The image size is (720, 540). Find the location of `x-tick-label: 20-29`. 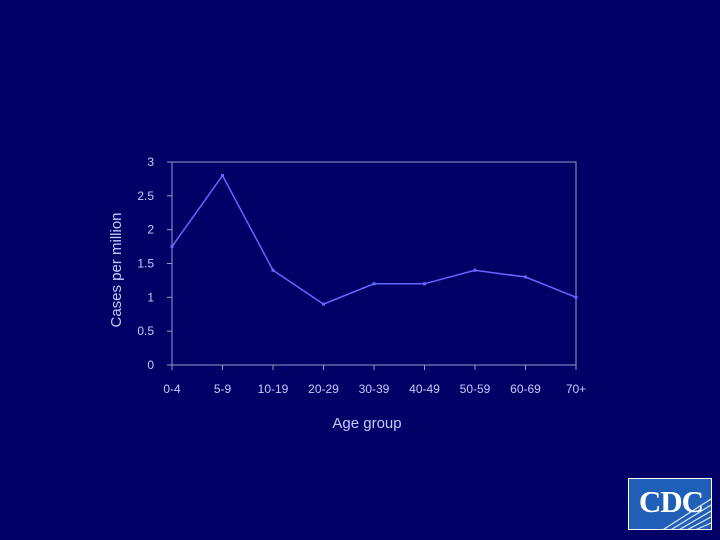

x-tick-label: 20-29 is located at coordinates (323, 389).